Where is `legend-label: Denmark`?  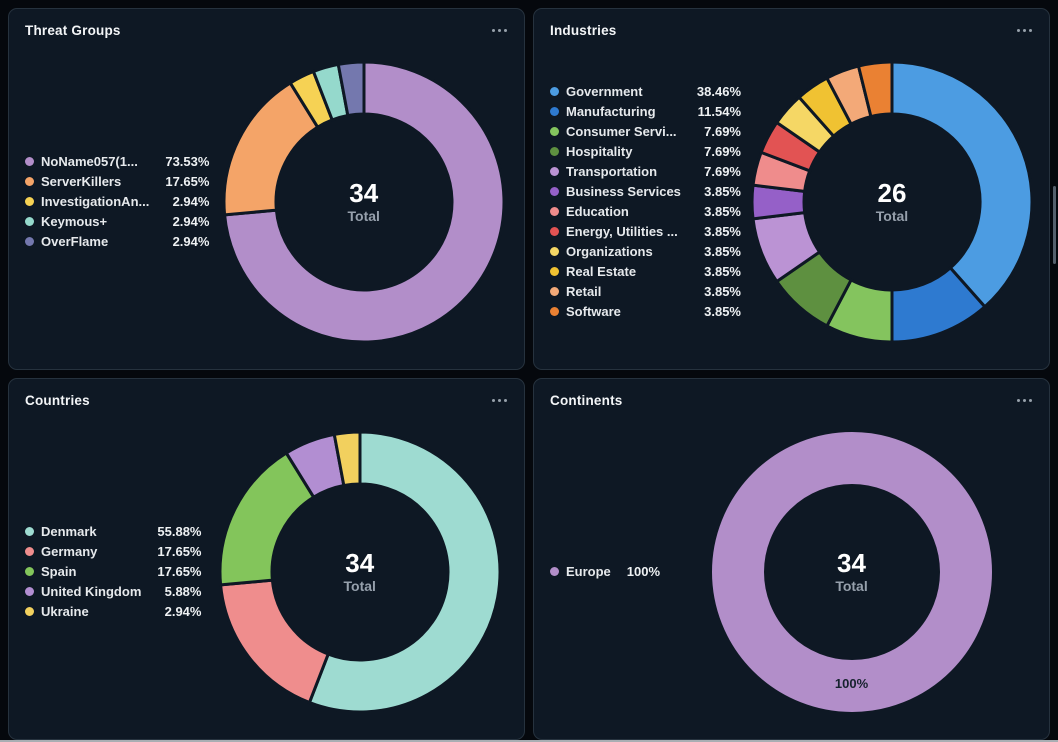
legend-label: Denmark is located at coordinates (69, 531).